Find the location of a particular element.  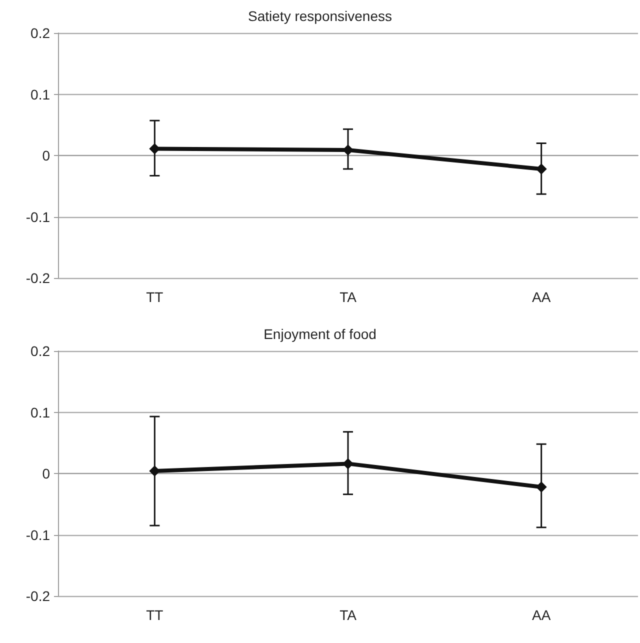

chart-title: Satiety responsiveness is located at coordinates (320, 16).